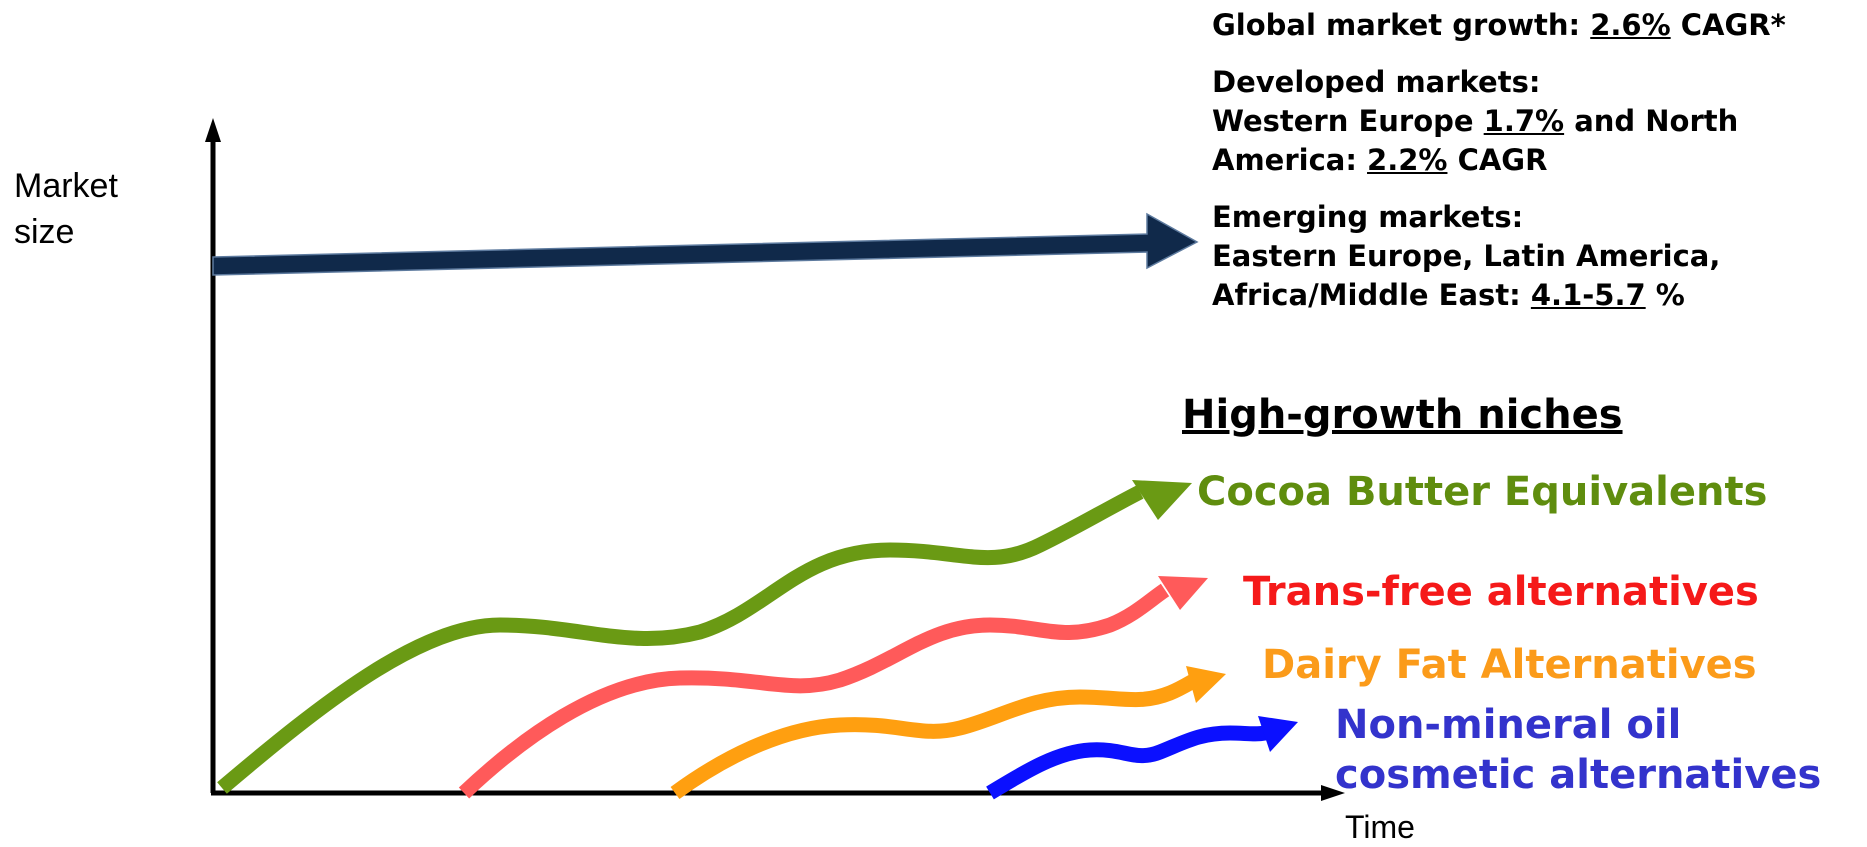 The height and width of the screenshot is (847, 1867). What do you see at coordinates (1578, 775) in the screenshot?
I see `niche-label-cosmetic-line2: cosmetic alternatives` at bounding box center [1578, 775].